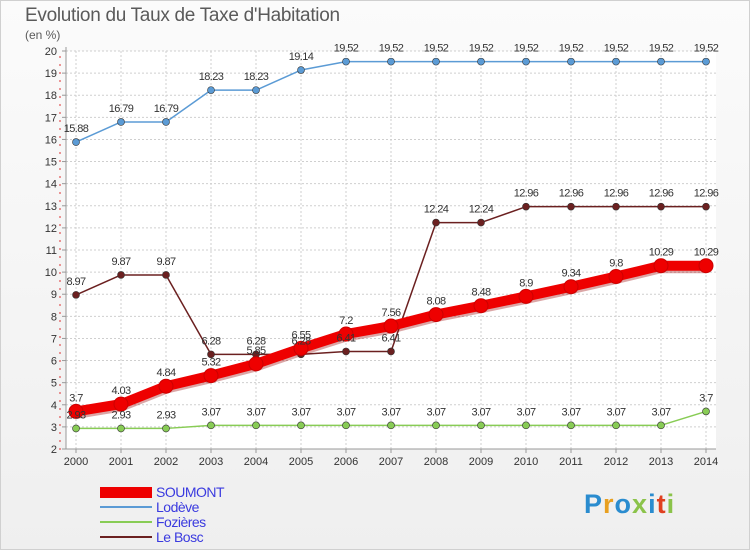 This screenshot has height=550, width=750. I want to click on x-tick-label: 2002, so click(166, 462).